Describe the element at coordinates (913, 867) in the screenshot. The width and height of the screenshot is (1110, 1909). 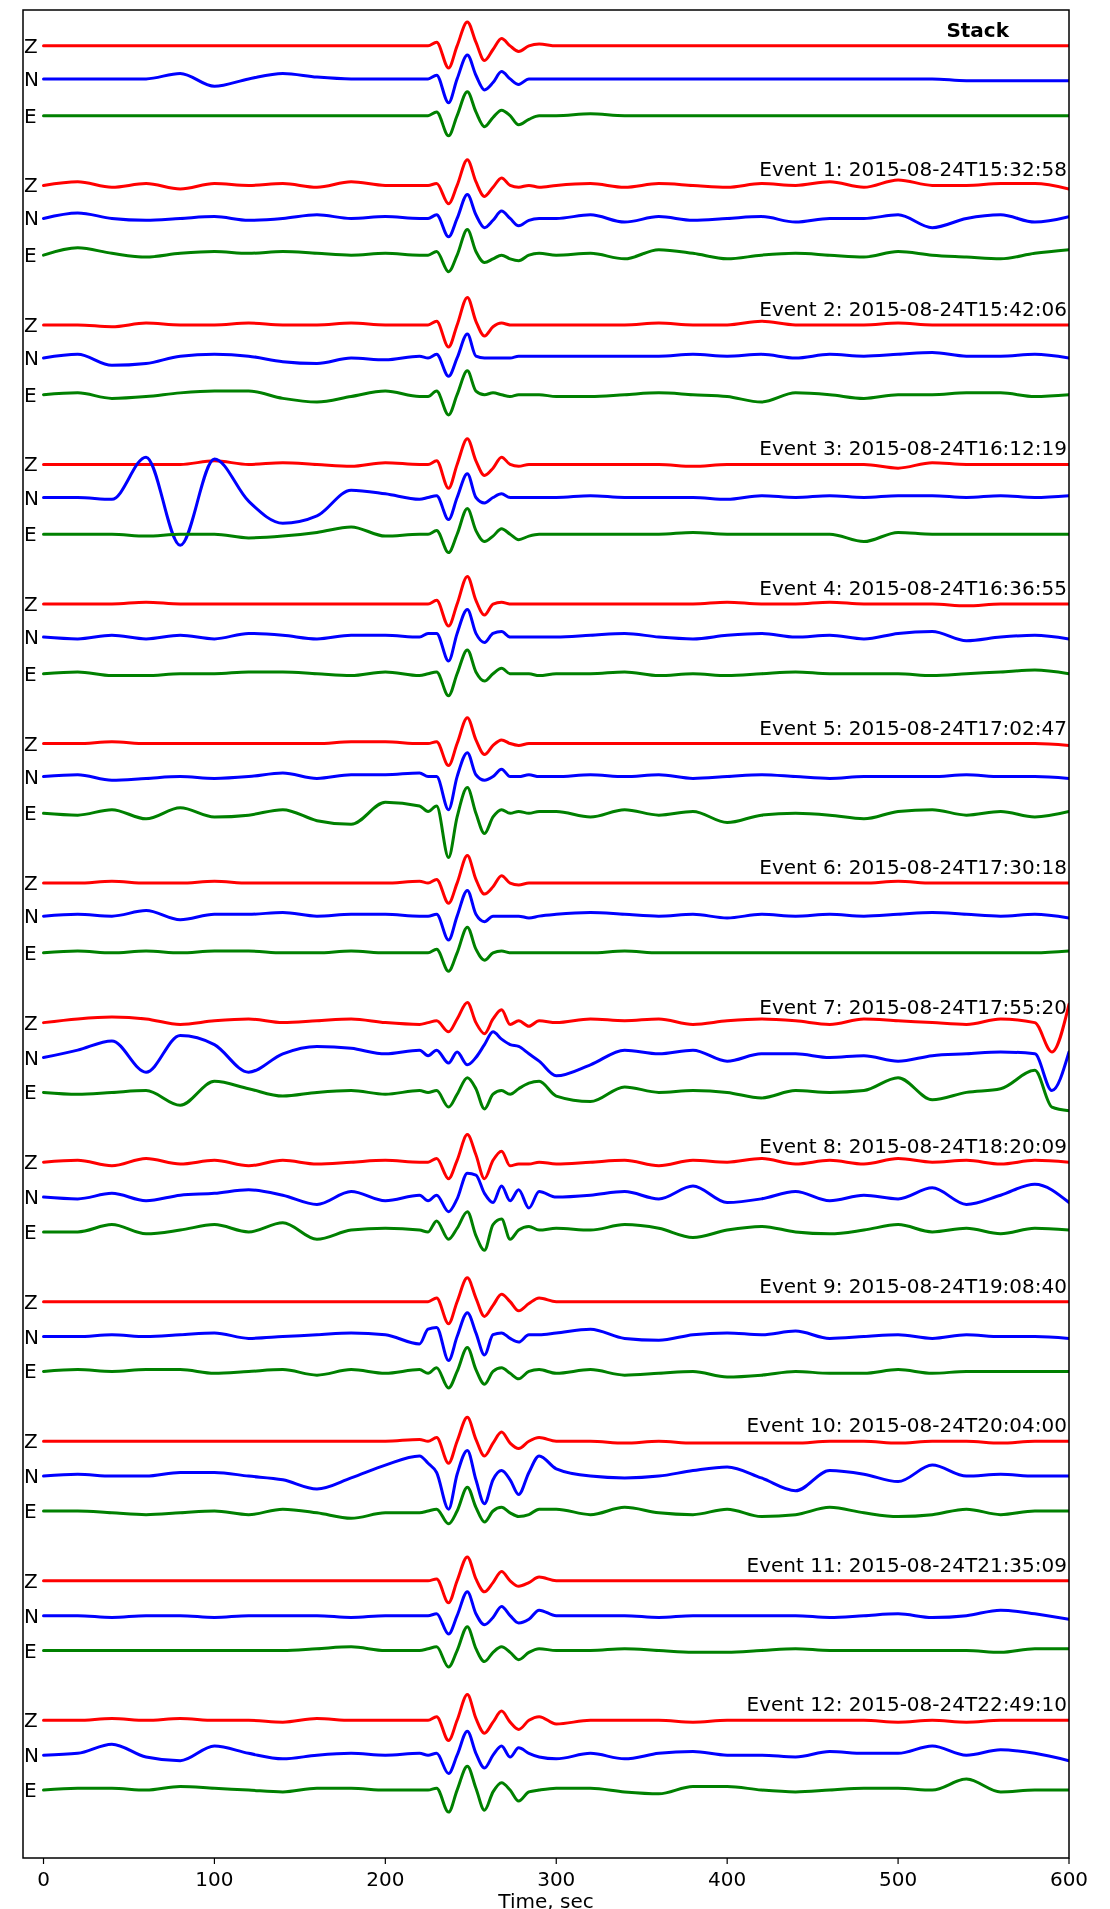
I see `annotation: Event 6: 2015-08-24T17:30:18` at that location.